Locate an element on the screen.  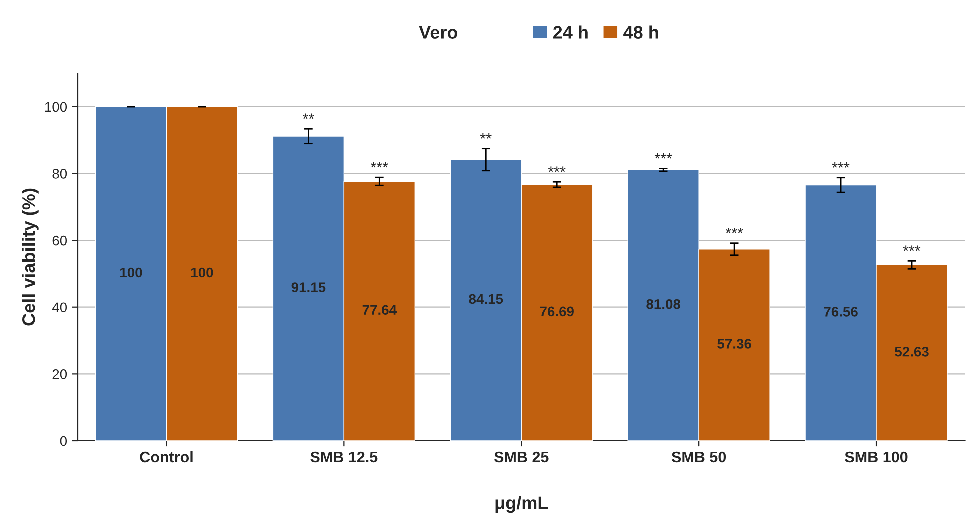
legend-label: 24 h is located at coordinates (570, 32).